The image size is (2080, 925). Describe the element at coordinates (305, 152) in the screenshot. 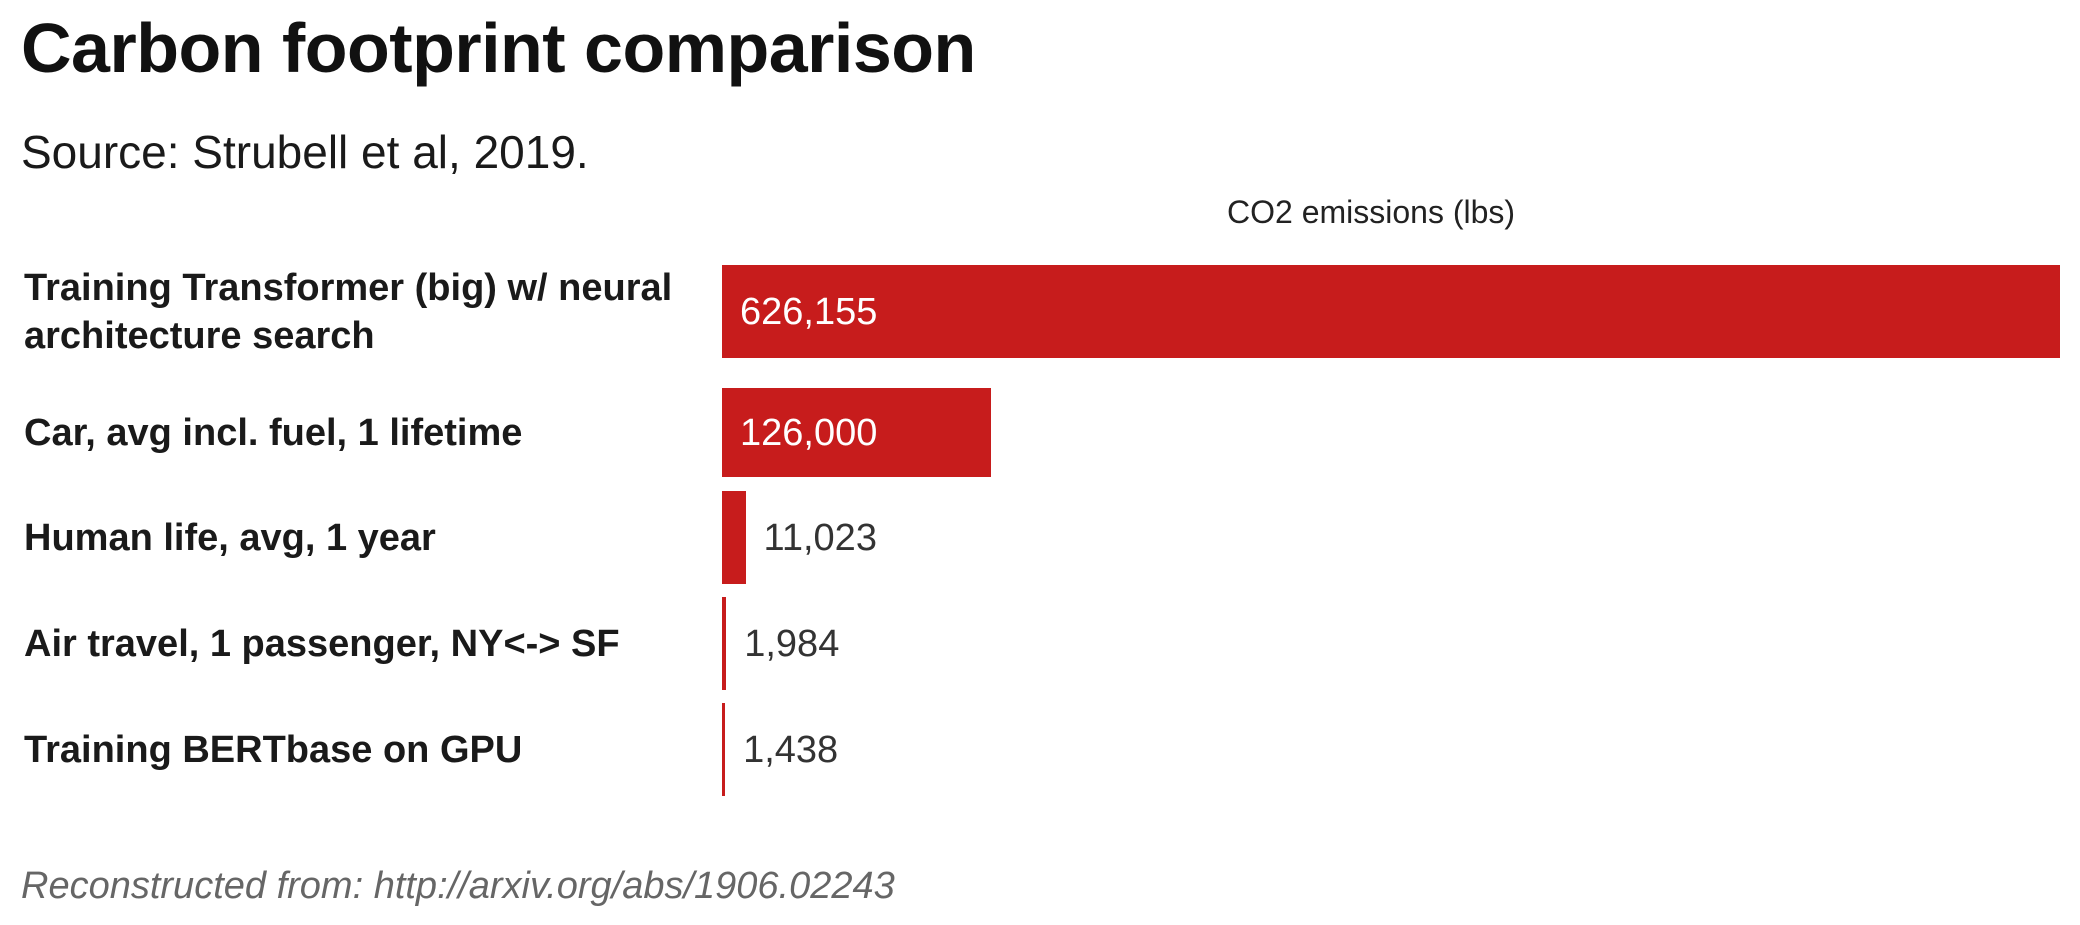

I see `chart-subtitle: Source: Strubell et al, 2019.` at that location.